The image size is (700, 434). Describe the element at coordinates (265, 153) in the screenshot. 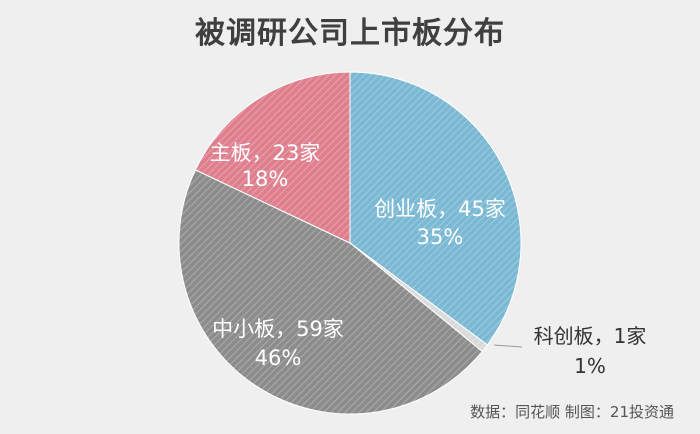

I see `slice-label-4: 主板，23家` at that location.